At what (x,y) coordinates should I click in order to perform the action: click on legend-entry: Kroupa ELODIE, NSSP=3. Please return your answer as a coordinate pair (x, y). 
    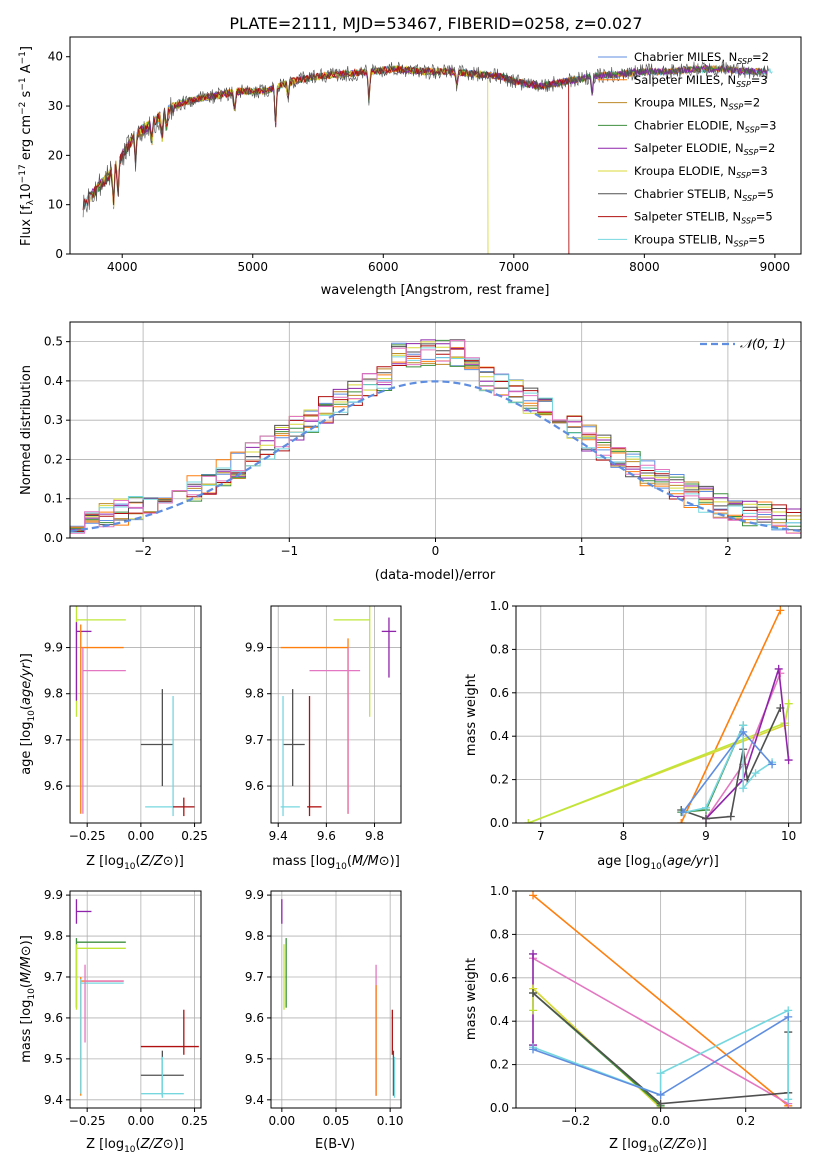
    Looking at the image, I should click on (701, 172).